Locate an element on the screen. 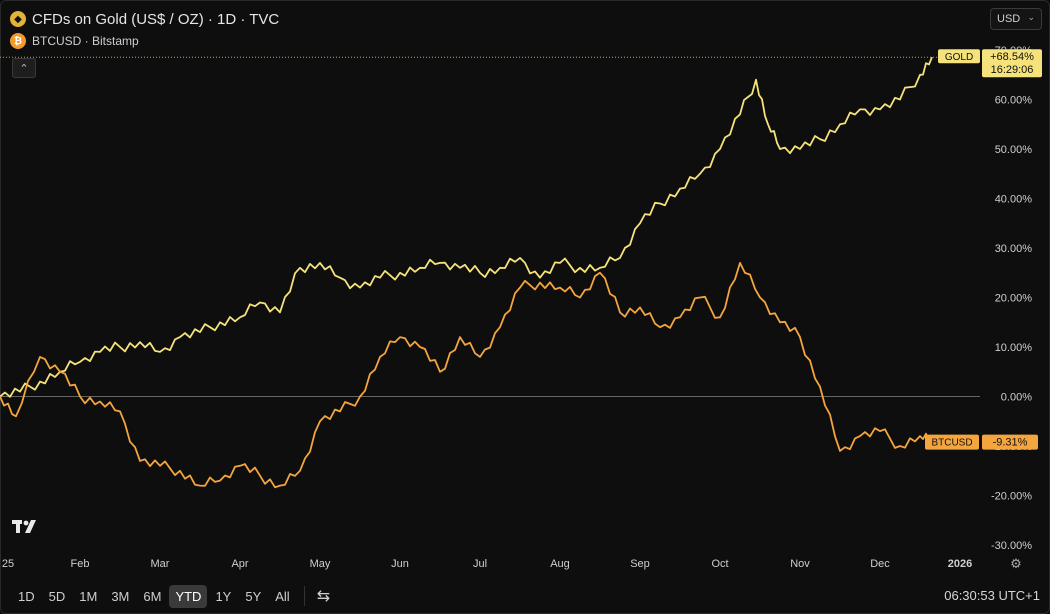  range-button-1m: 1M is located at coordinates (88, 596).